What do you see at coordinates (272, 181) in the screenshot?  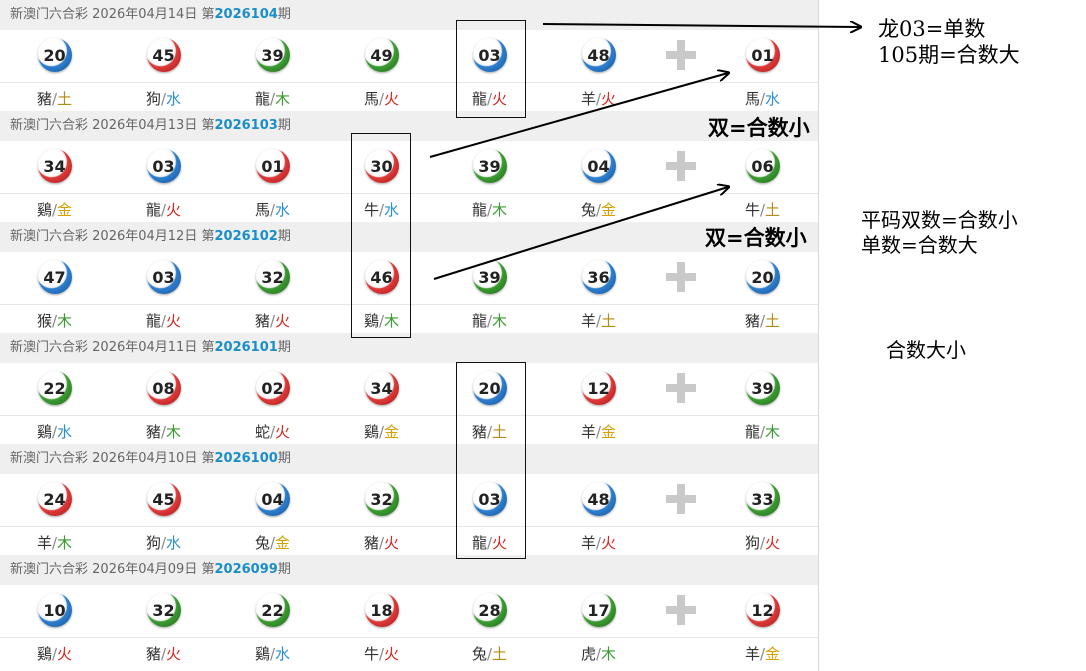 I see `ball-cell: 01 馬/水` at bounding box center [272, 181].